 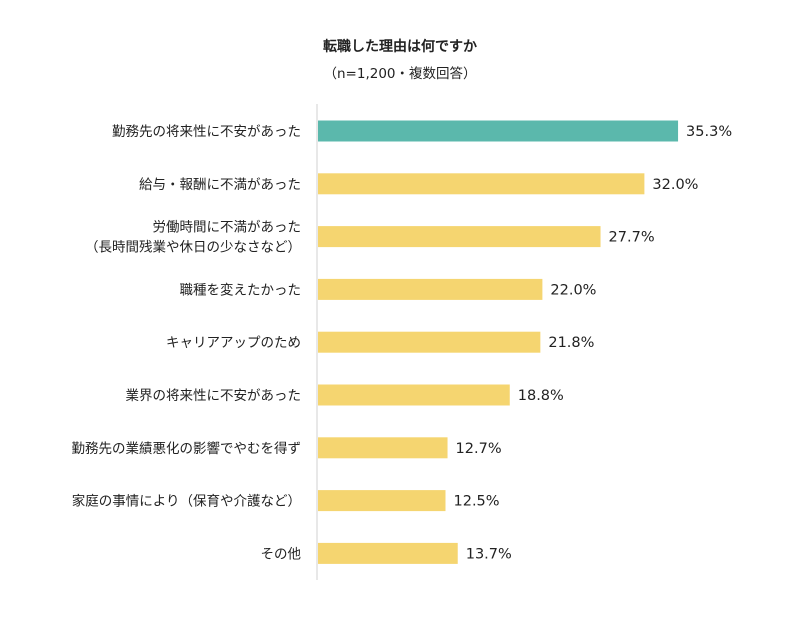 I want to click on category-label-7: 勤務先の業績悪化の影響でやむを得ず, so click(x=187, y=448).